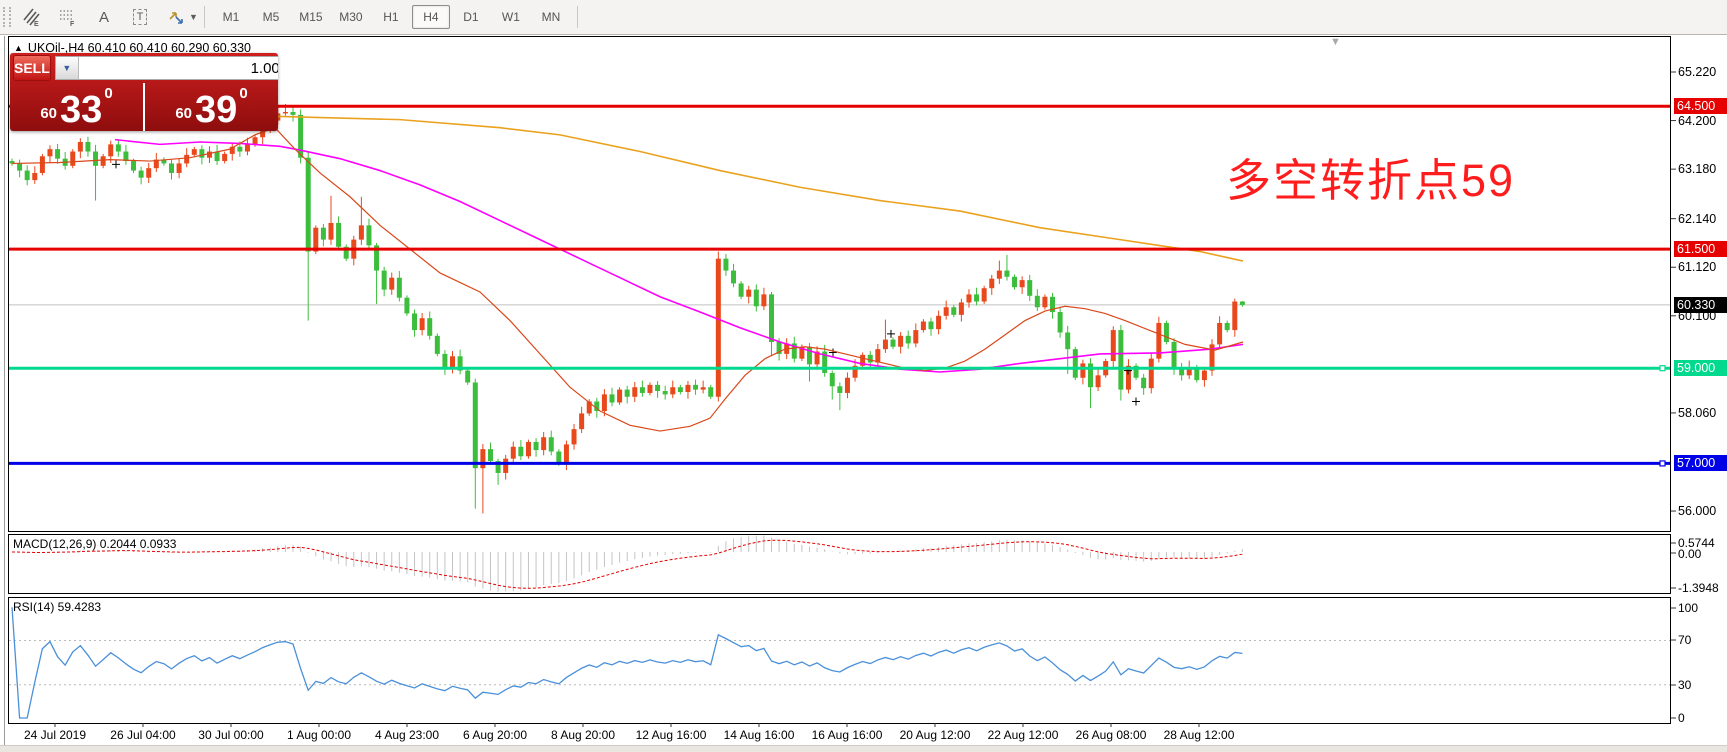  Describe the element at coordinates (108, 93) in the screenshot. I see `sell-price-point: 0` at that location.